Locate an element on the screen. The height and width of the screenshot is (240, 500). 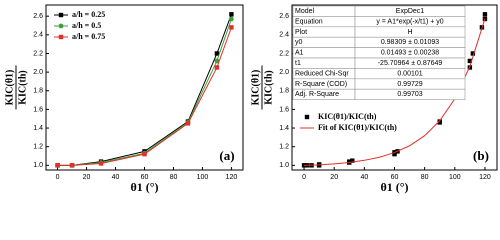
legend-label: Fit of KIC(θ1)/KIC(th) is located at coordinates (357, 127).